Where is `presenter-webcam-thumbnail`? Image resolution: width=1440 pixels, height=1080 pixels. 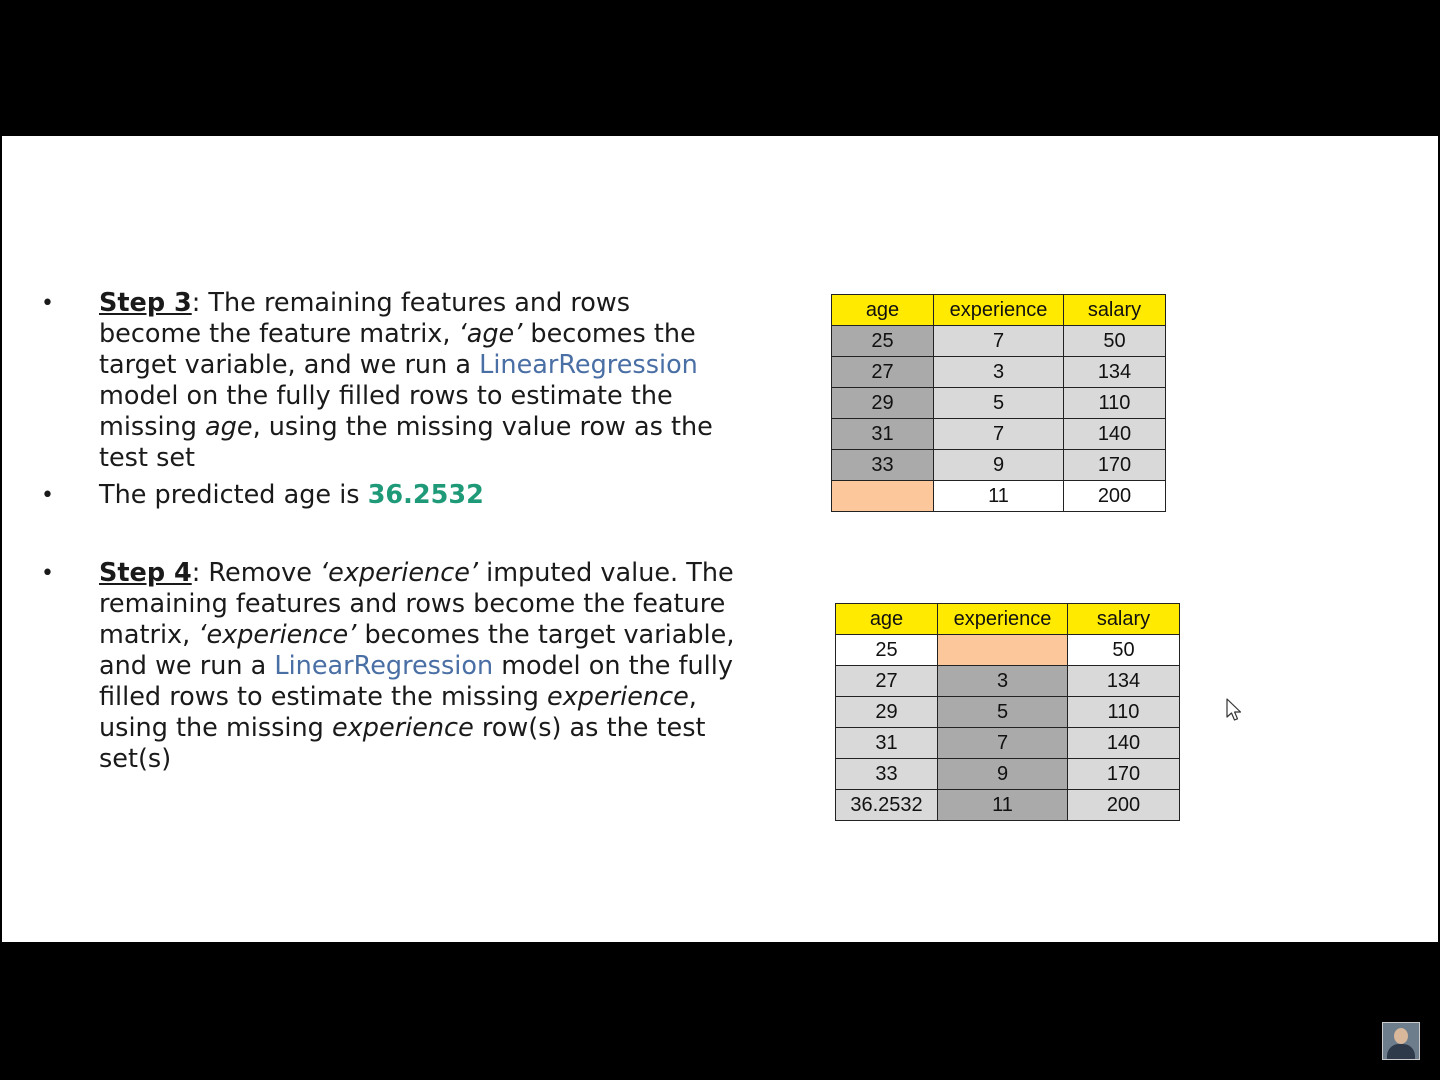
presenter-webcam-thumbnail is located at coordinates (1401, 1041).